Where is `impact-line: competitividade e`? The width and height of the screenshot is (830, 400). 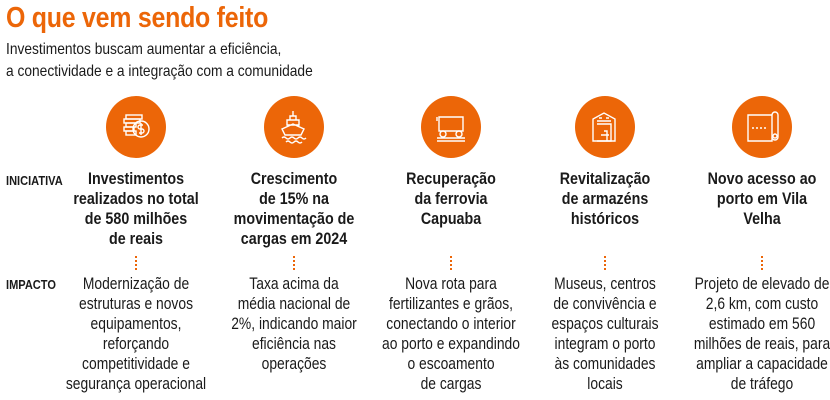
impact-line: competitividade e is located at coordinates (136, 364).